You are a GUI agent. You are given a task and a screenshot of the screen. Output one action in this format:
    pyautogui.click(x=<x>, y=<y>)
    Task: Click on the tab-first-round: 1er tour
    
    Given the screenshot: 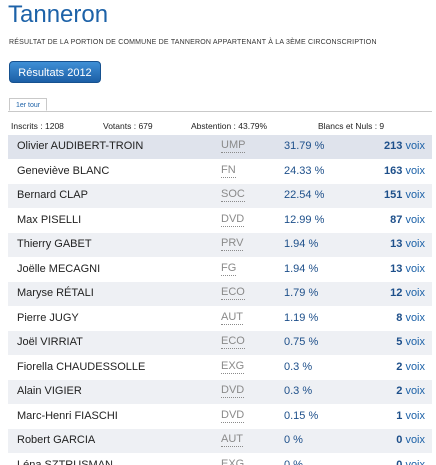 What is the action you would take?
    pyautogui.click(x=28, y=104)
    